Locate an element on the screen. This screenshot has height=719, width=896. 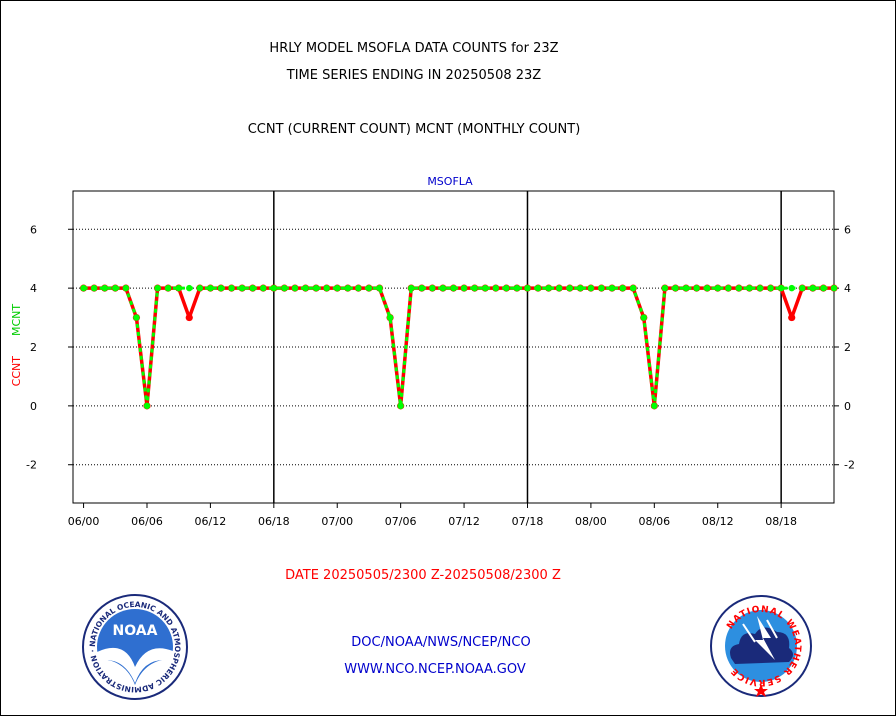
nco-website-link: WWW.NCO.NCEP.NOAA.GOV is located at coordinates (435, 669).